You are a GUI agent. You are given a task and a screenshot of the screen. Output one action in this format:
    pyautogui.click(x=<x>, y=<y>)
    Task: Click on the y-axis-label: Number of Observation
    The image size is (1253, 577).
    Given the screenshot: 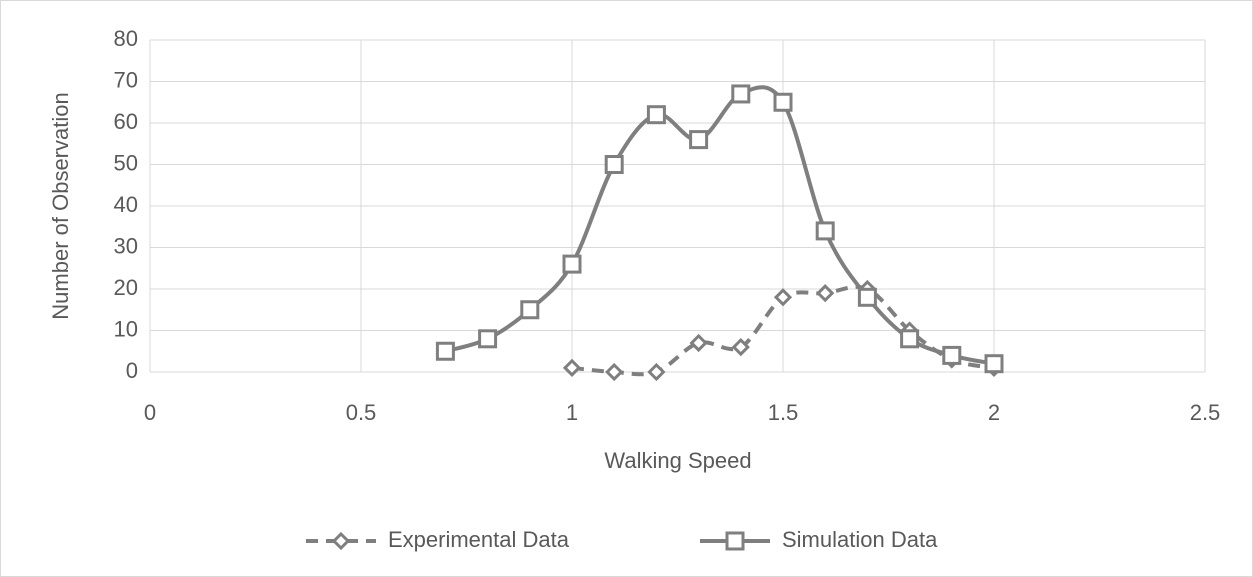 What is the action you would take?
    pyautogui.click(x=60, y=205)
    